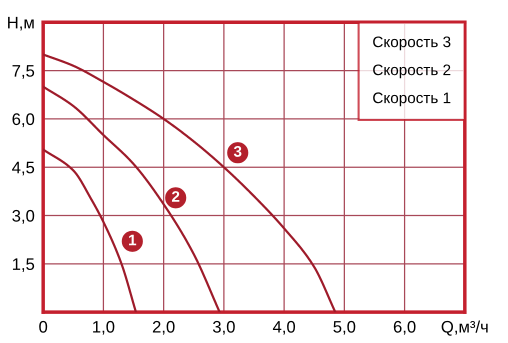  Describe the element at coordinates (411, 71) in the screenshot. I see `text: Скорость 2` at that location.